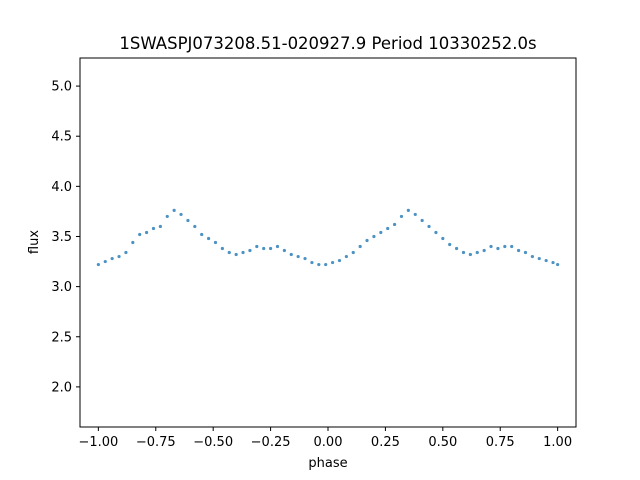  Describe the element at coordinates (34, 242) in the screenshot. I see `y-axis-label: flux` at that location.